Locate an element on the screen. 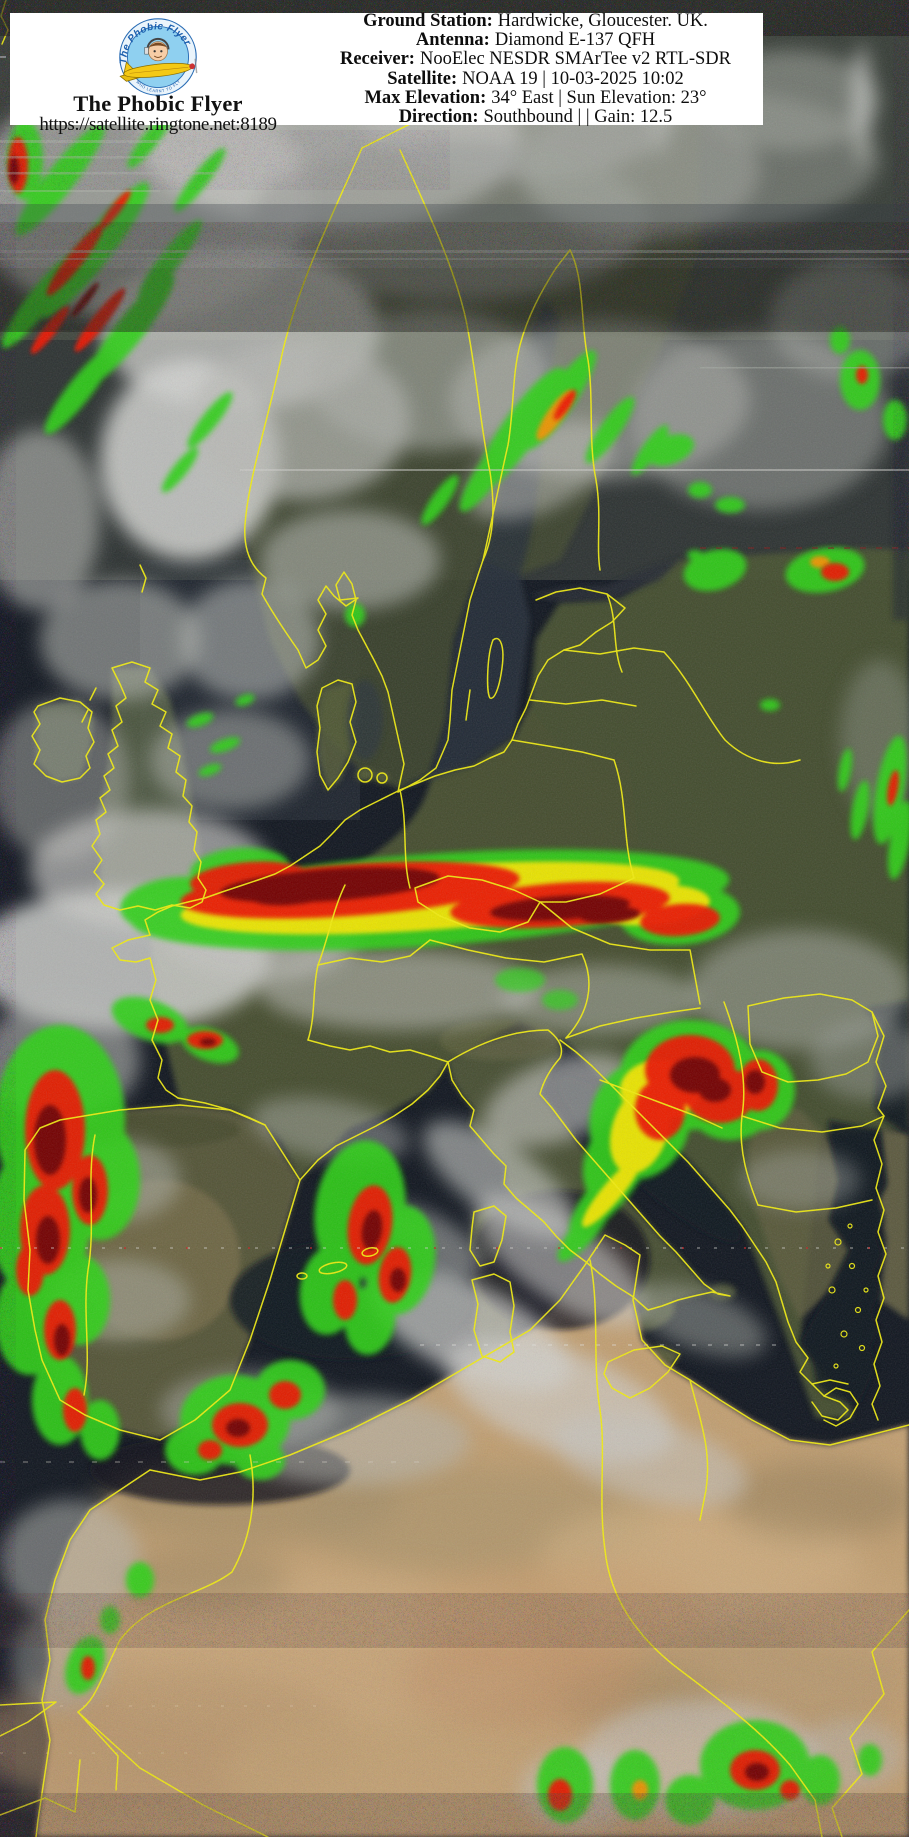 The image size is (909, 1837). logo-hair is located at coordinates (158, 45).